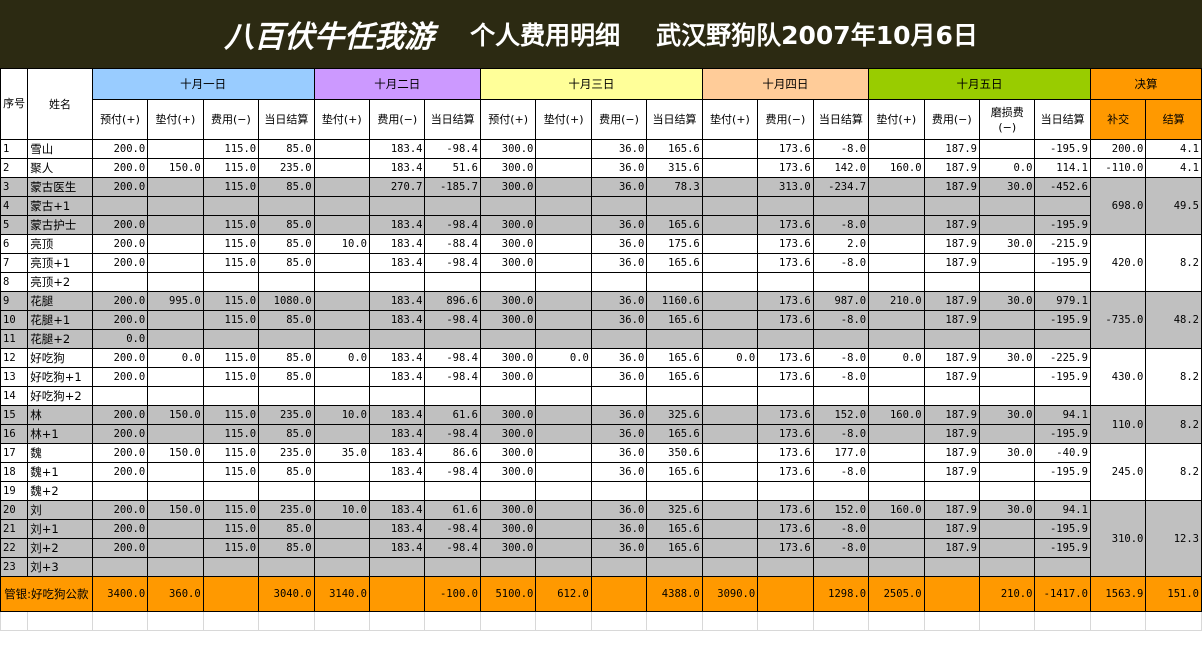 The image size is (1202, 648). I want to click on cell: 152.0, so click(841, 415).